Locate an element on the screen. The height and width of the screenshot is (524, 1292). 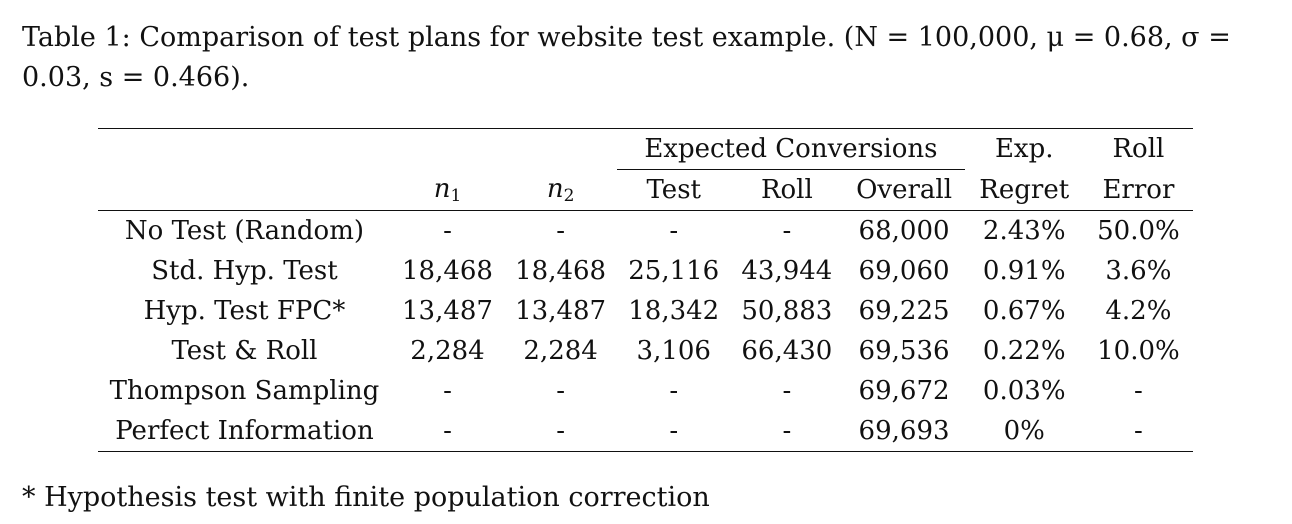
cell-roll: 50,883 is located at coordinates (787, 311).